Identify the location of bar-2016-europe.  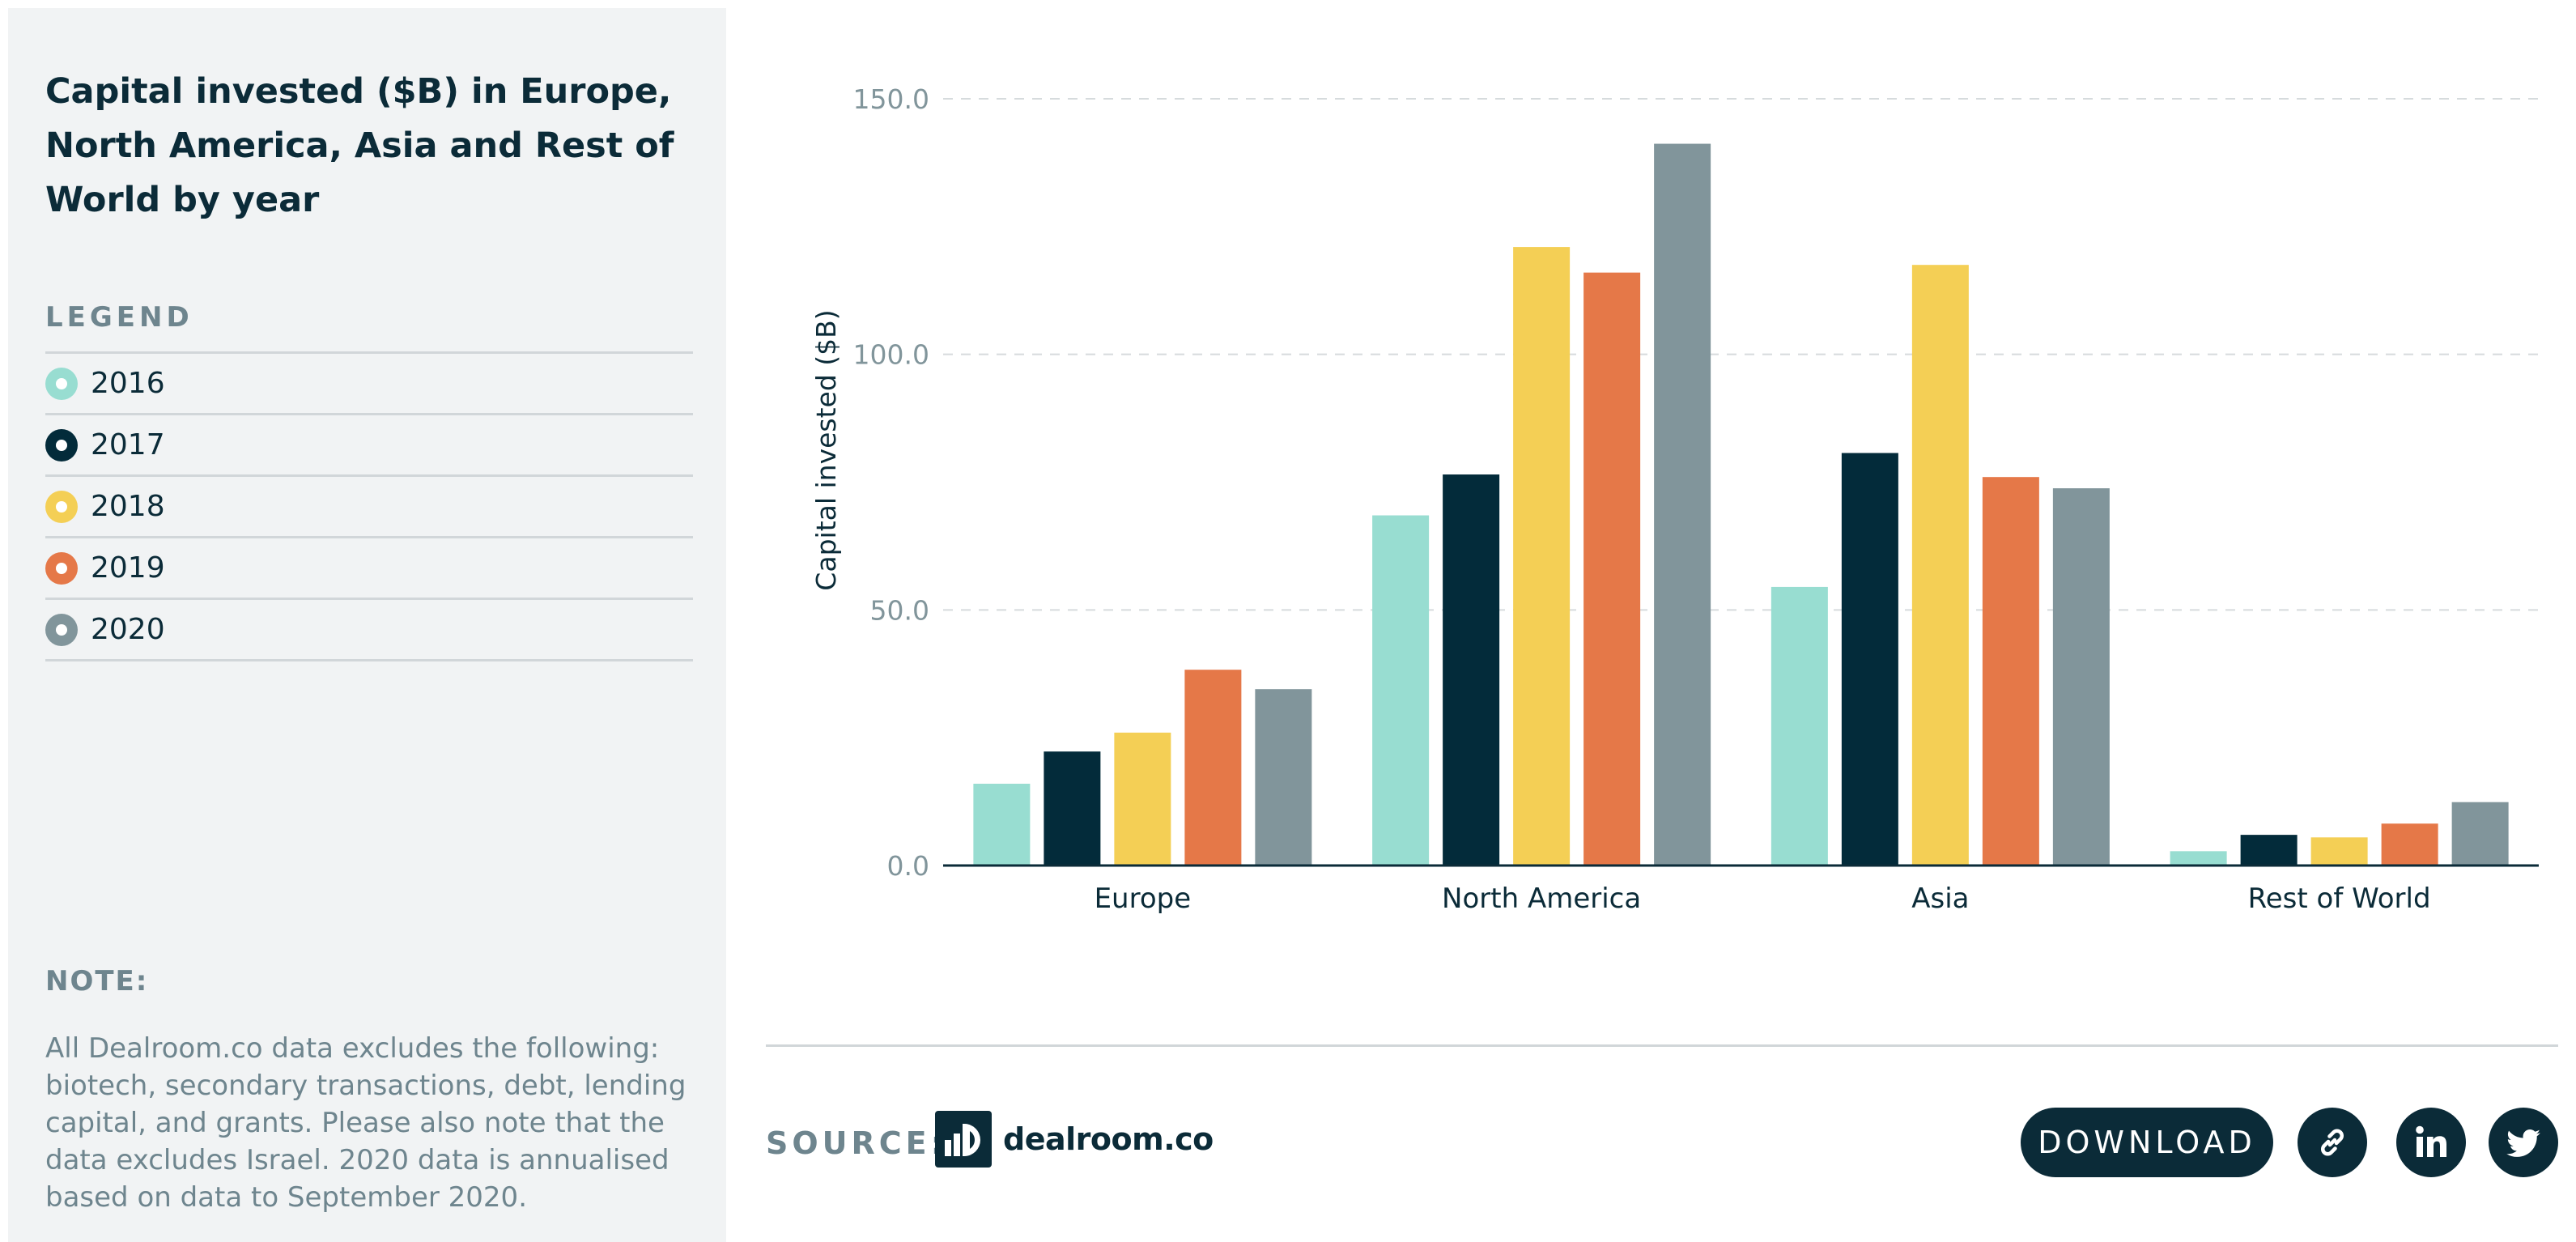
(1002, 824).